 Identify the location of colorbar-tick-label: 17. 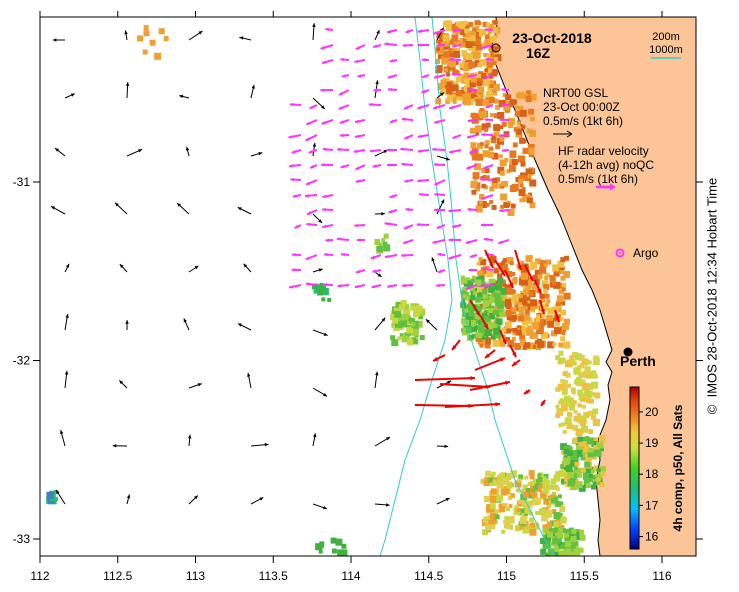
(652, 505).